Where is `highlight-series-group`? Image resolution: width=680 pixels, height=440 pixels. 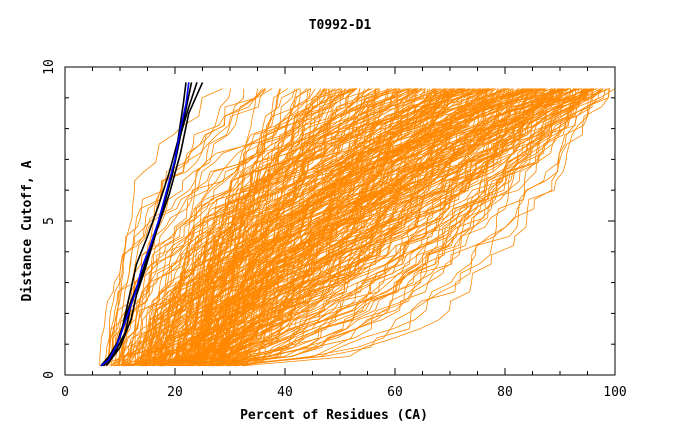 highlight-series-group is located at coordinates (152, 224).